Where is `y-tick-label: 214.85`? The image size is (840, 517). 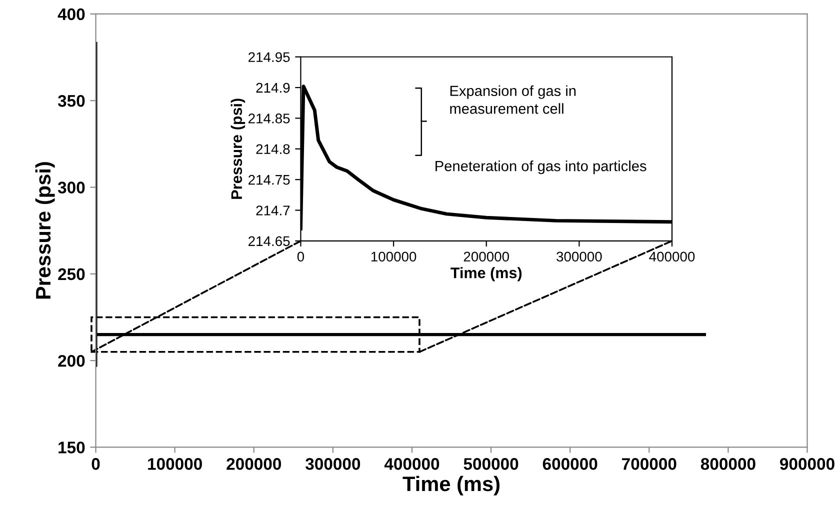 y-tick-label: 214.85 is located at coordinates (269, 119).